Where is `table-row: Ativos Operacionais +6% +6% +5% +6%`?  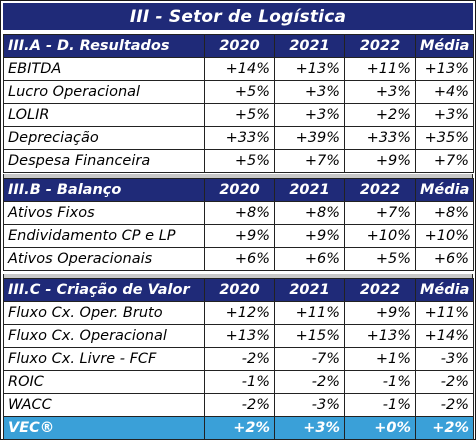
table-row: Ativos Operacionais +6% +6% +5% +6% is located at coordinates (238, 259).